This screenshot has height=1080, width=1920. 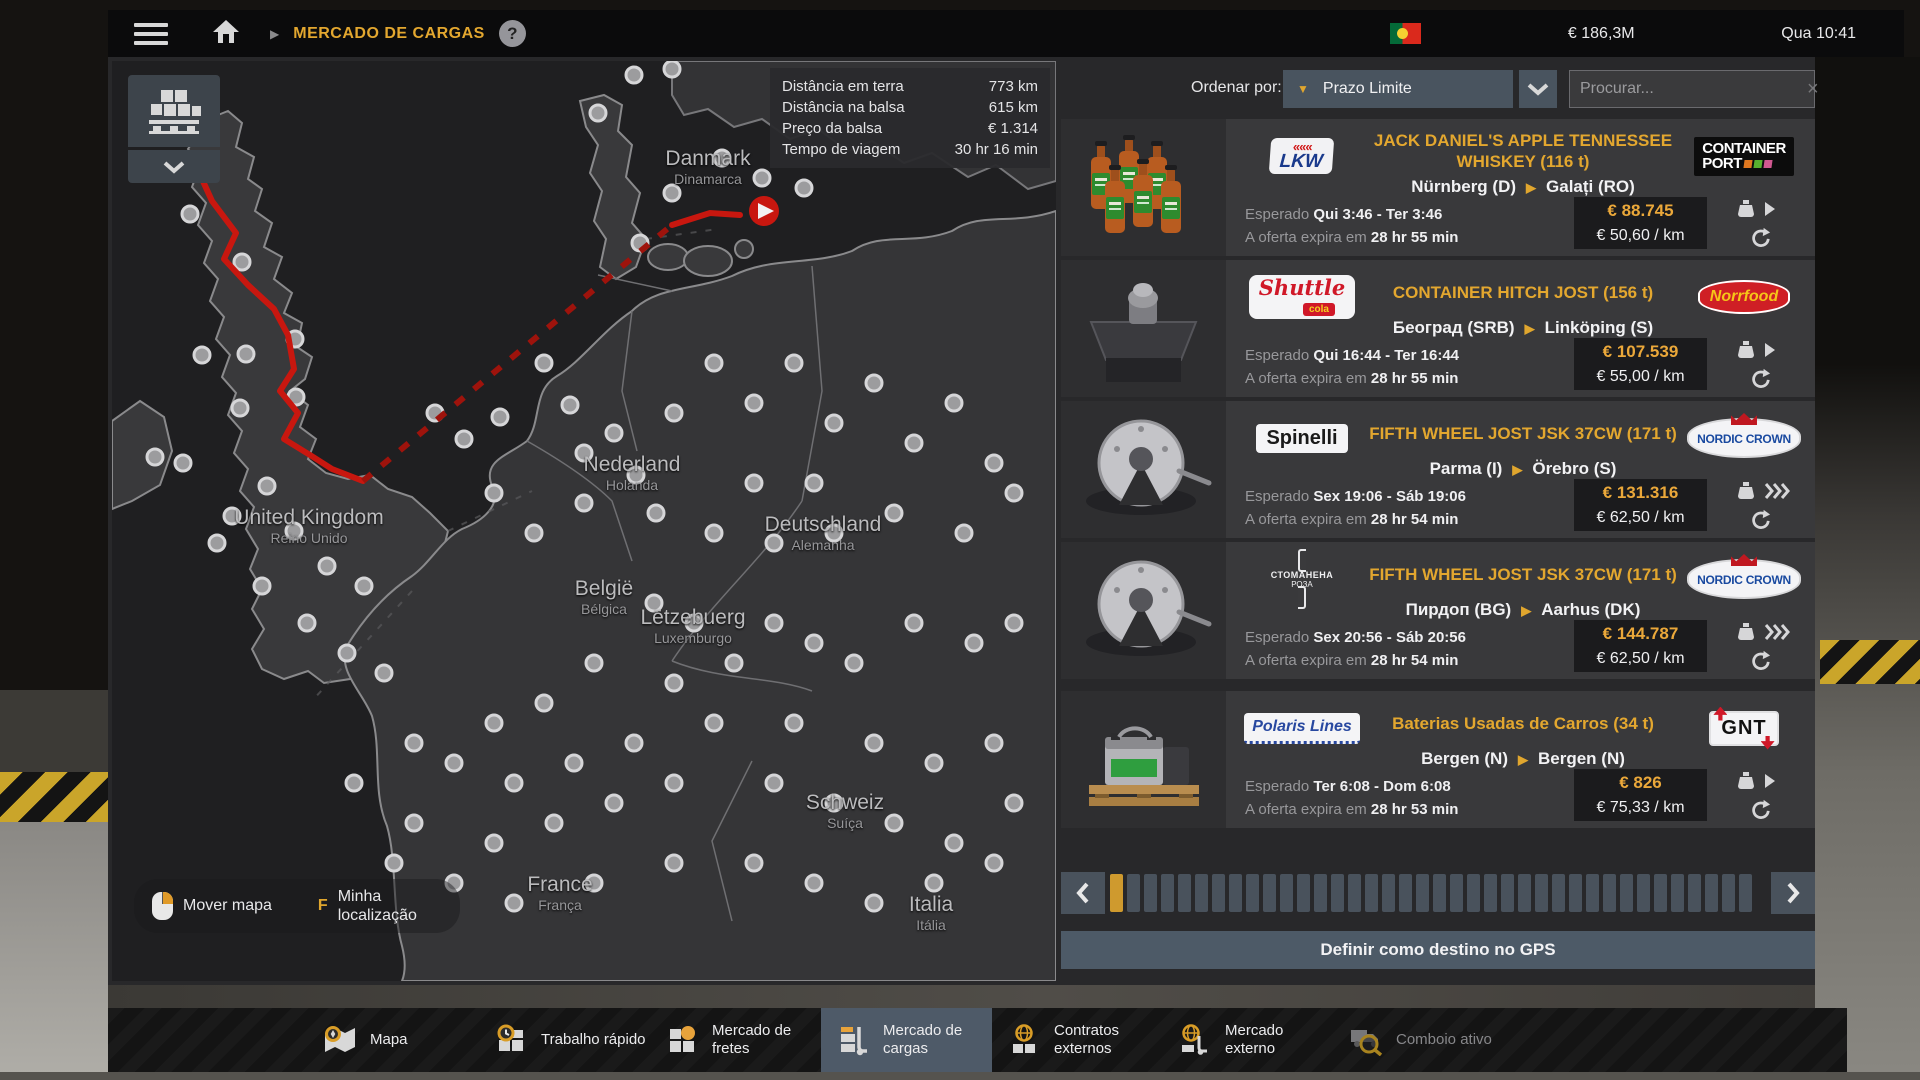 I want to click on help-button: ?, so click(x=512, y=33).